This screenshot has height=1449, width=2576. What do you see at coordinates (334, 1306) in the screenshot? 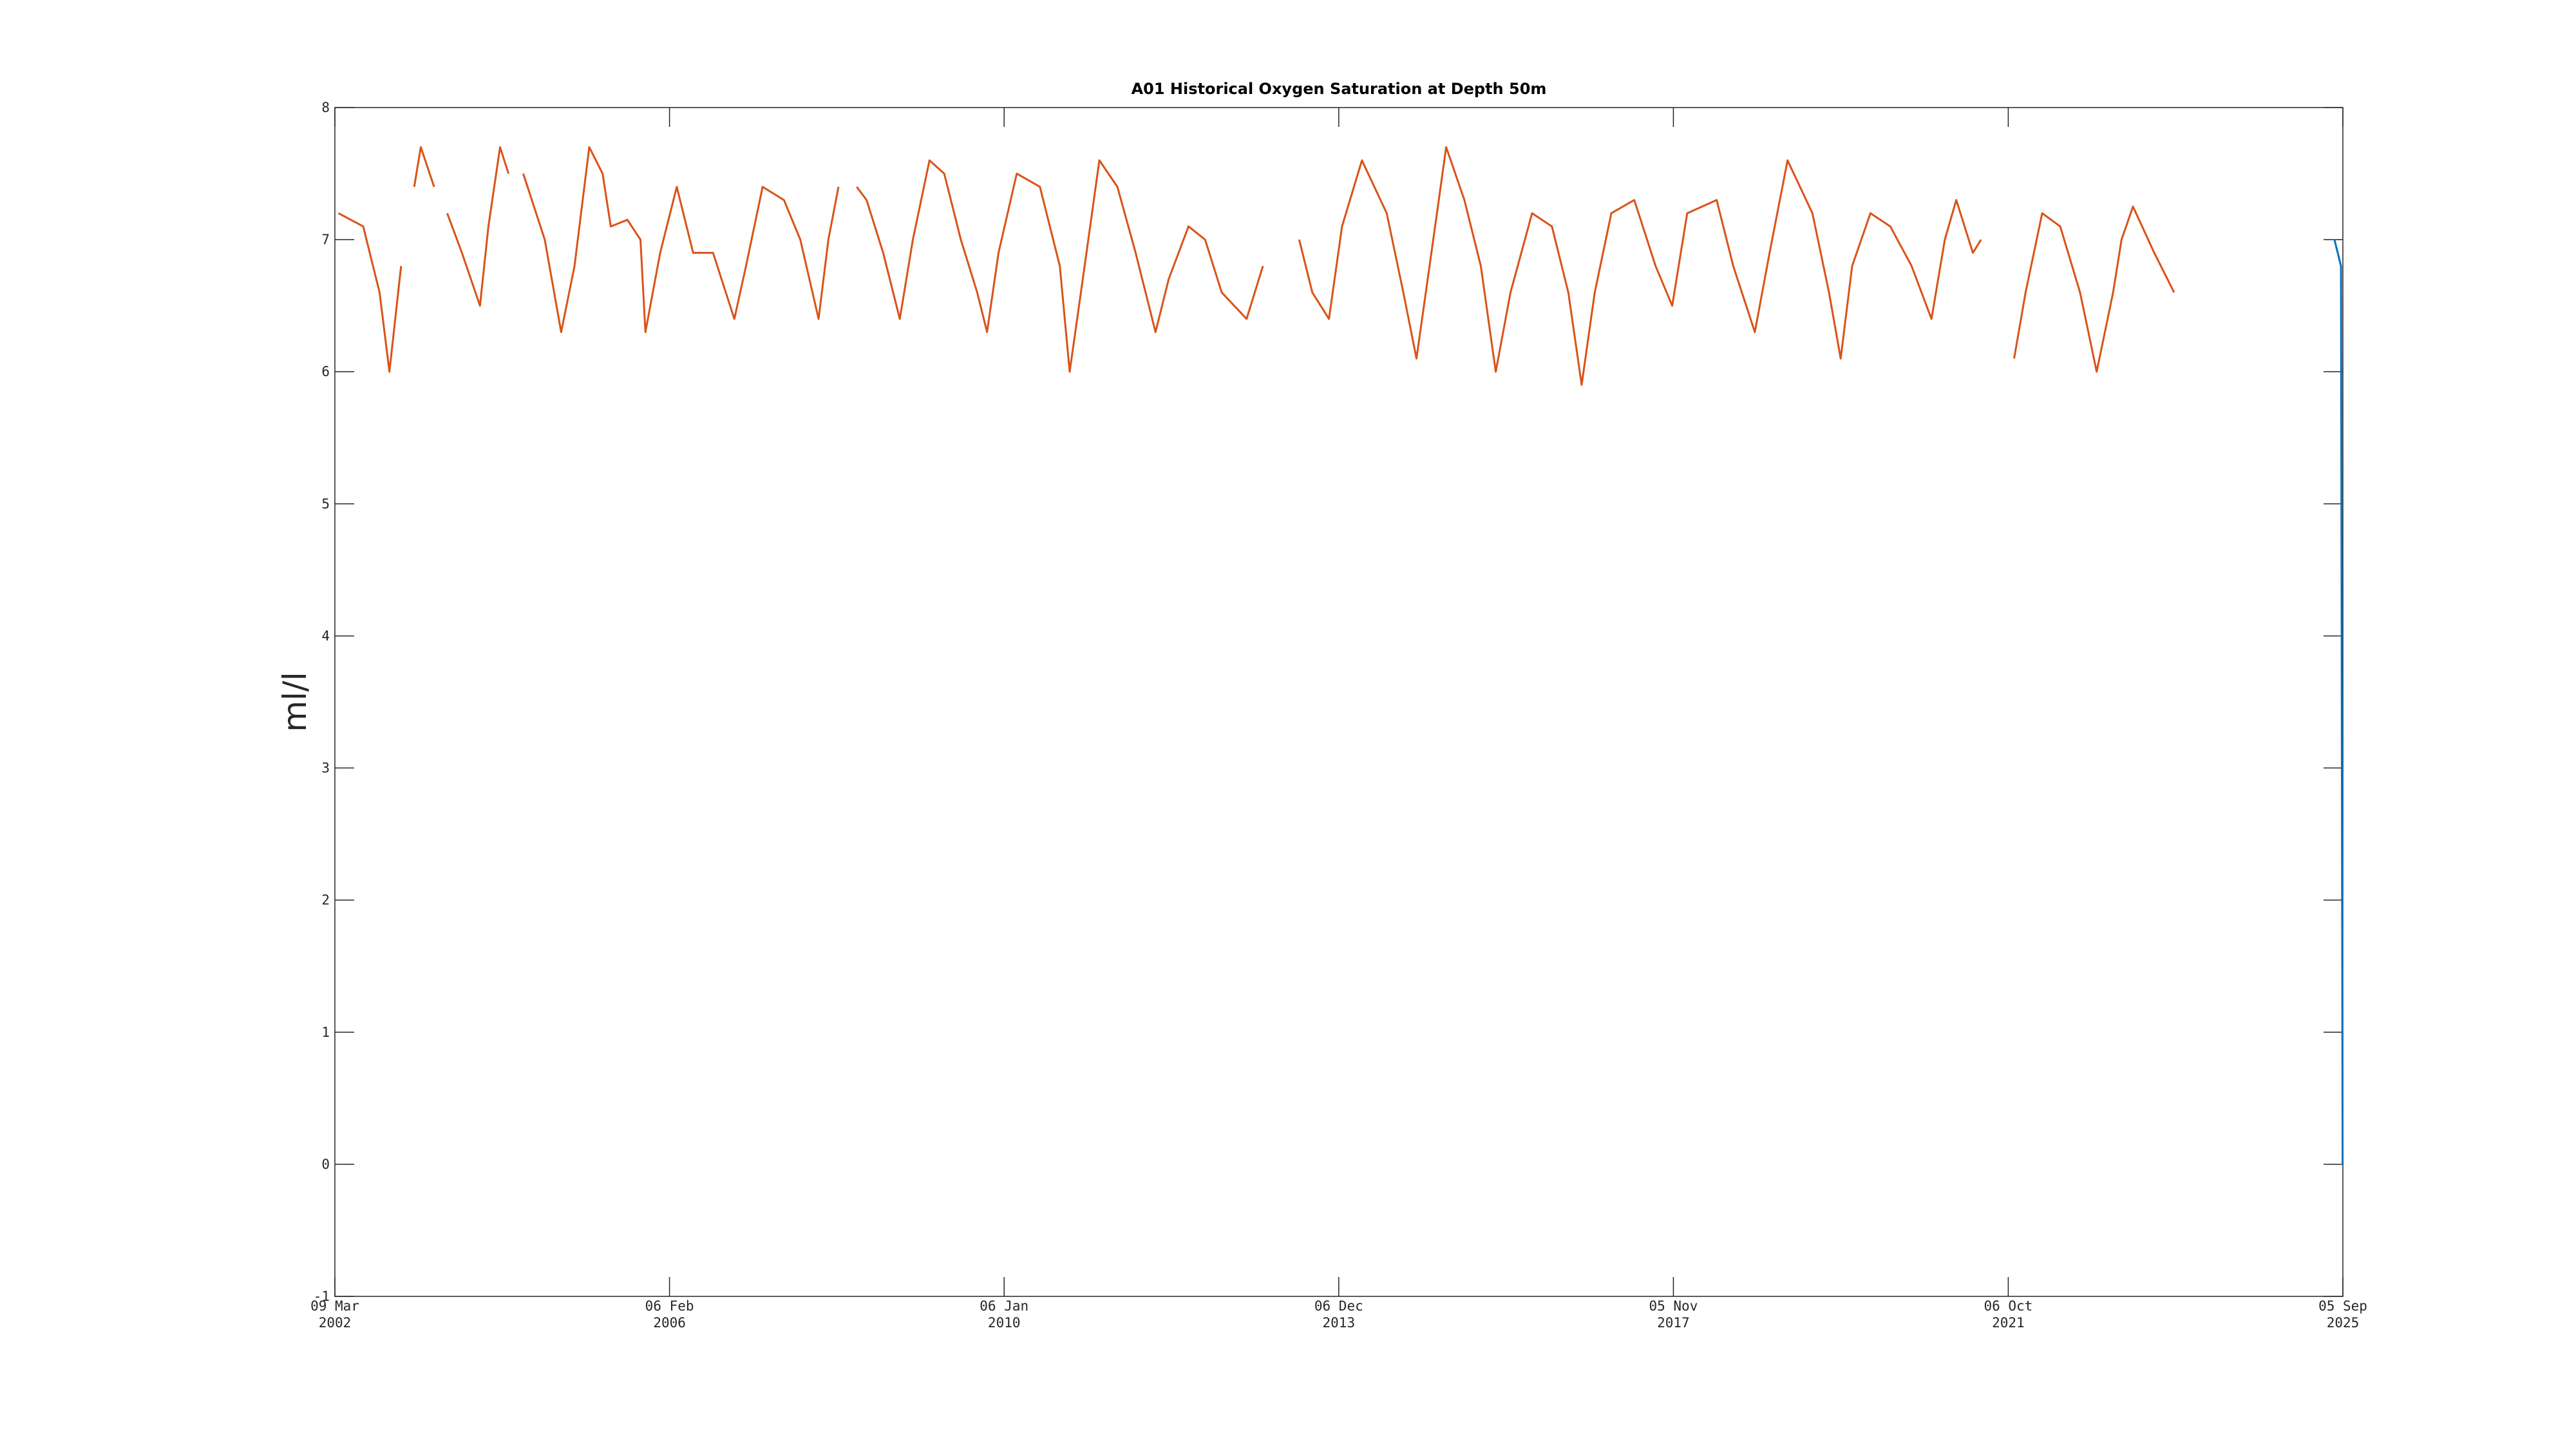
I see `x-tick-label: 09 Mar` at bounding box center [334, 1306].